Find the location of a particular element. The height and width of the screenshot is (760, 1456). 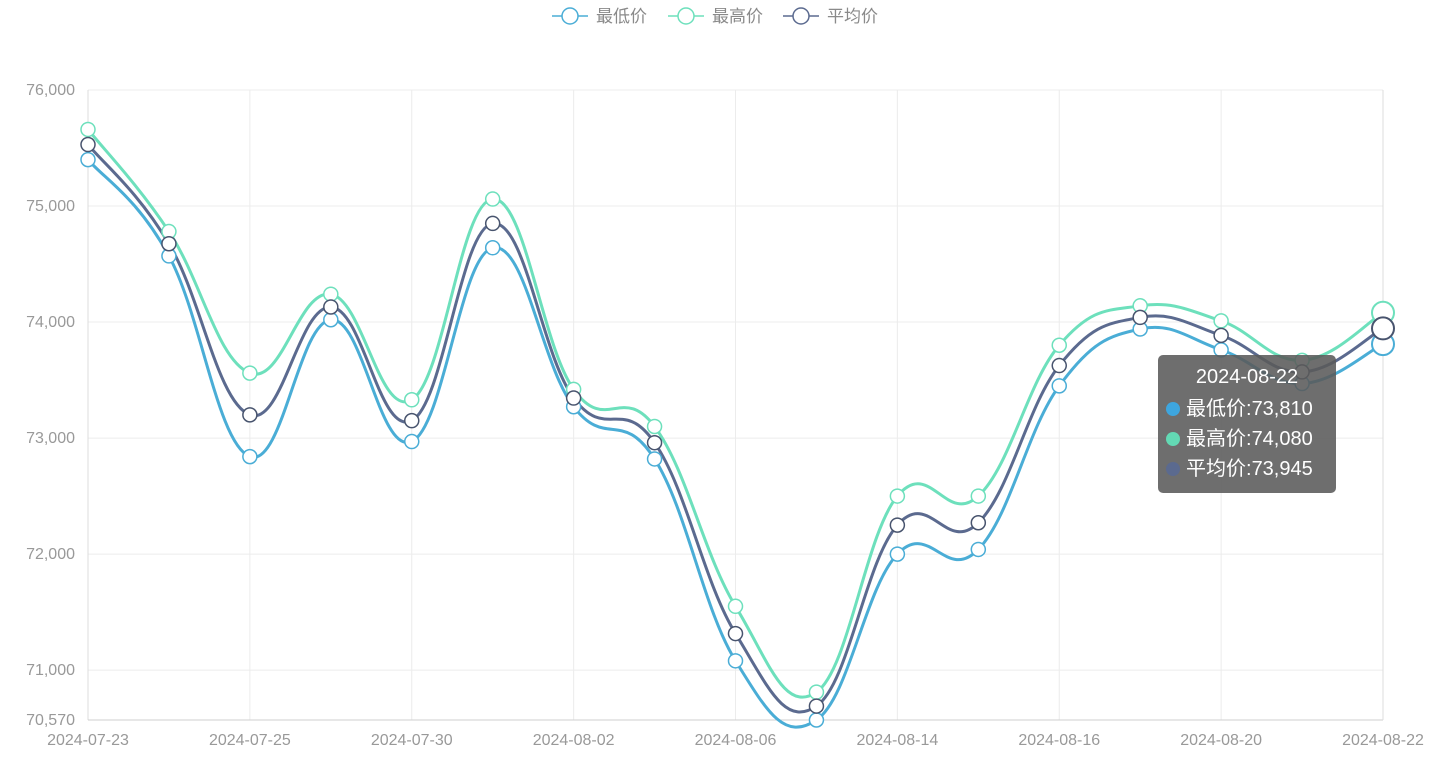

tooltip-dot-avg is located at coordinates (1173, 469).